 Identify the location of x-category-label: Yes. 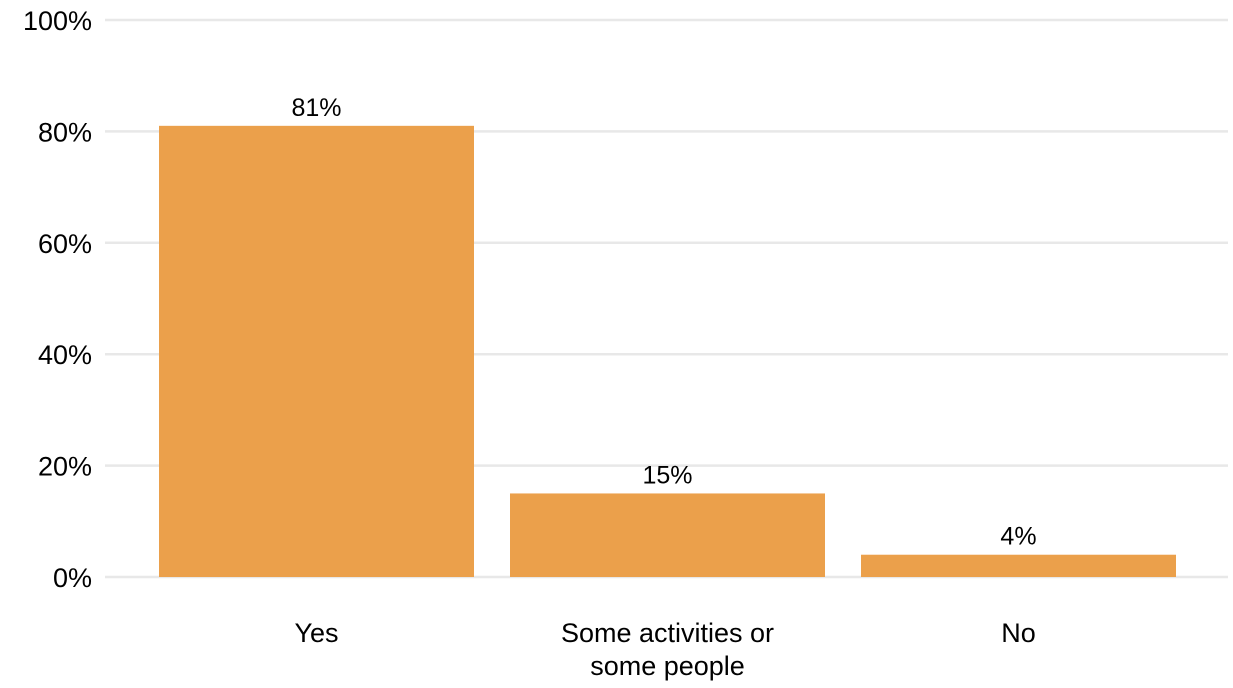
(316, 633).